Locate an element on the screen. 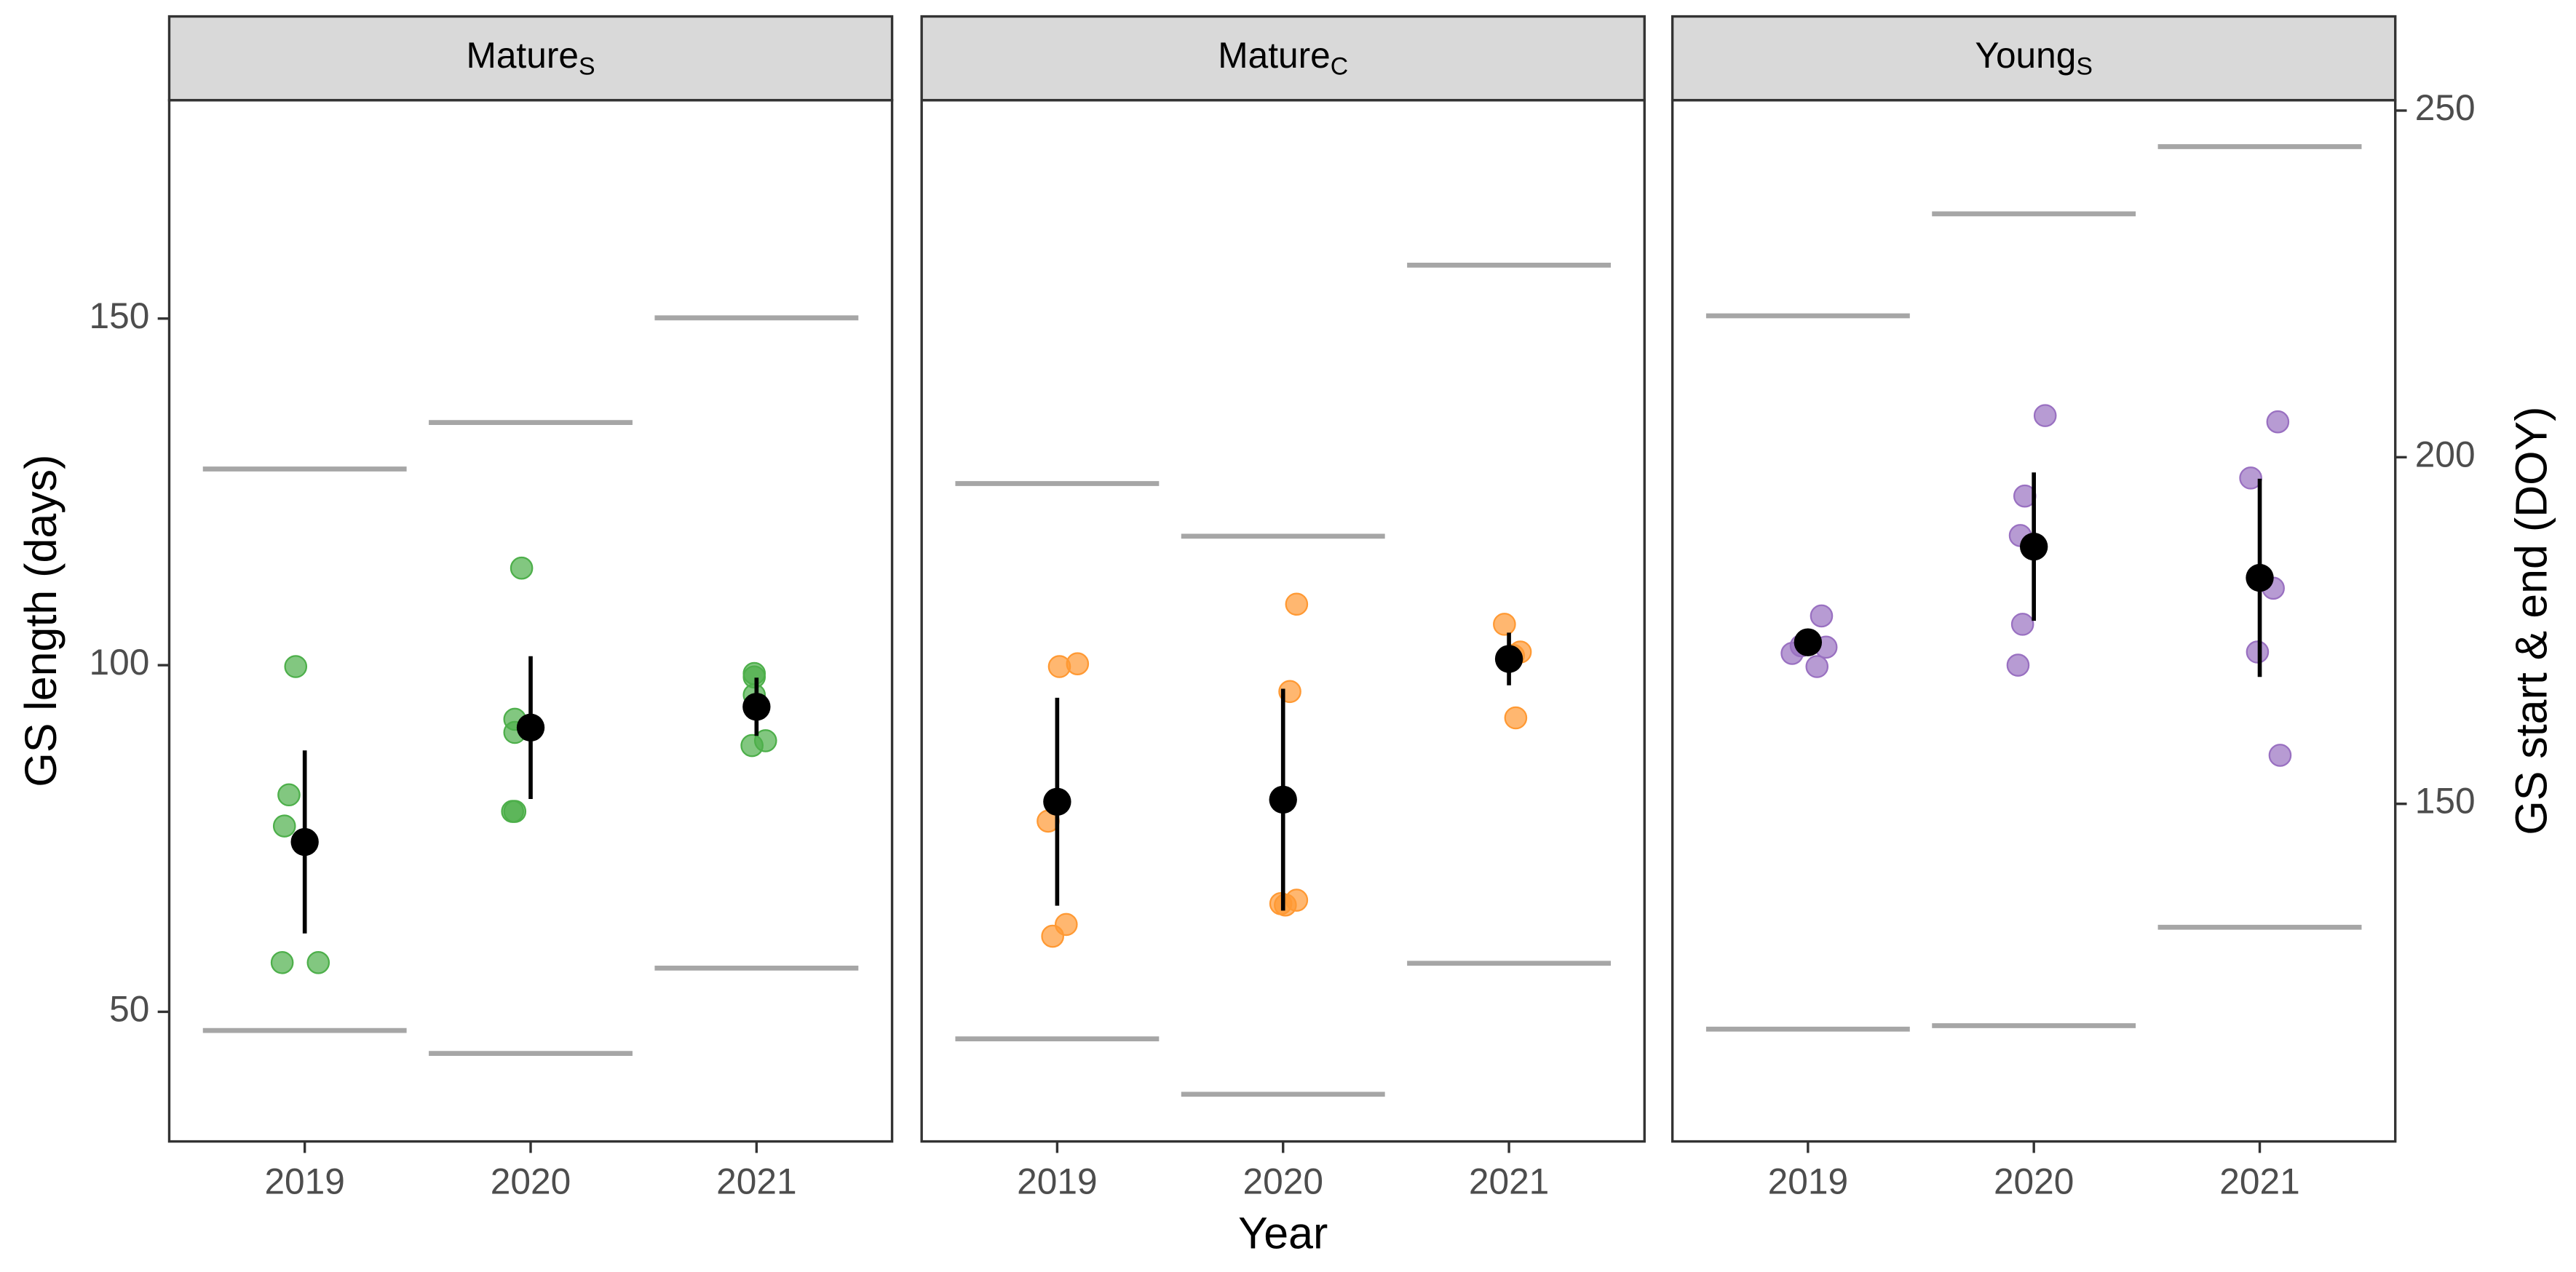 The width and height of the screenshot is (2576, 1272). y-axis-label: GS length (days) is located at coordinates (41, 621).